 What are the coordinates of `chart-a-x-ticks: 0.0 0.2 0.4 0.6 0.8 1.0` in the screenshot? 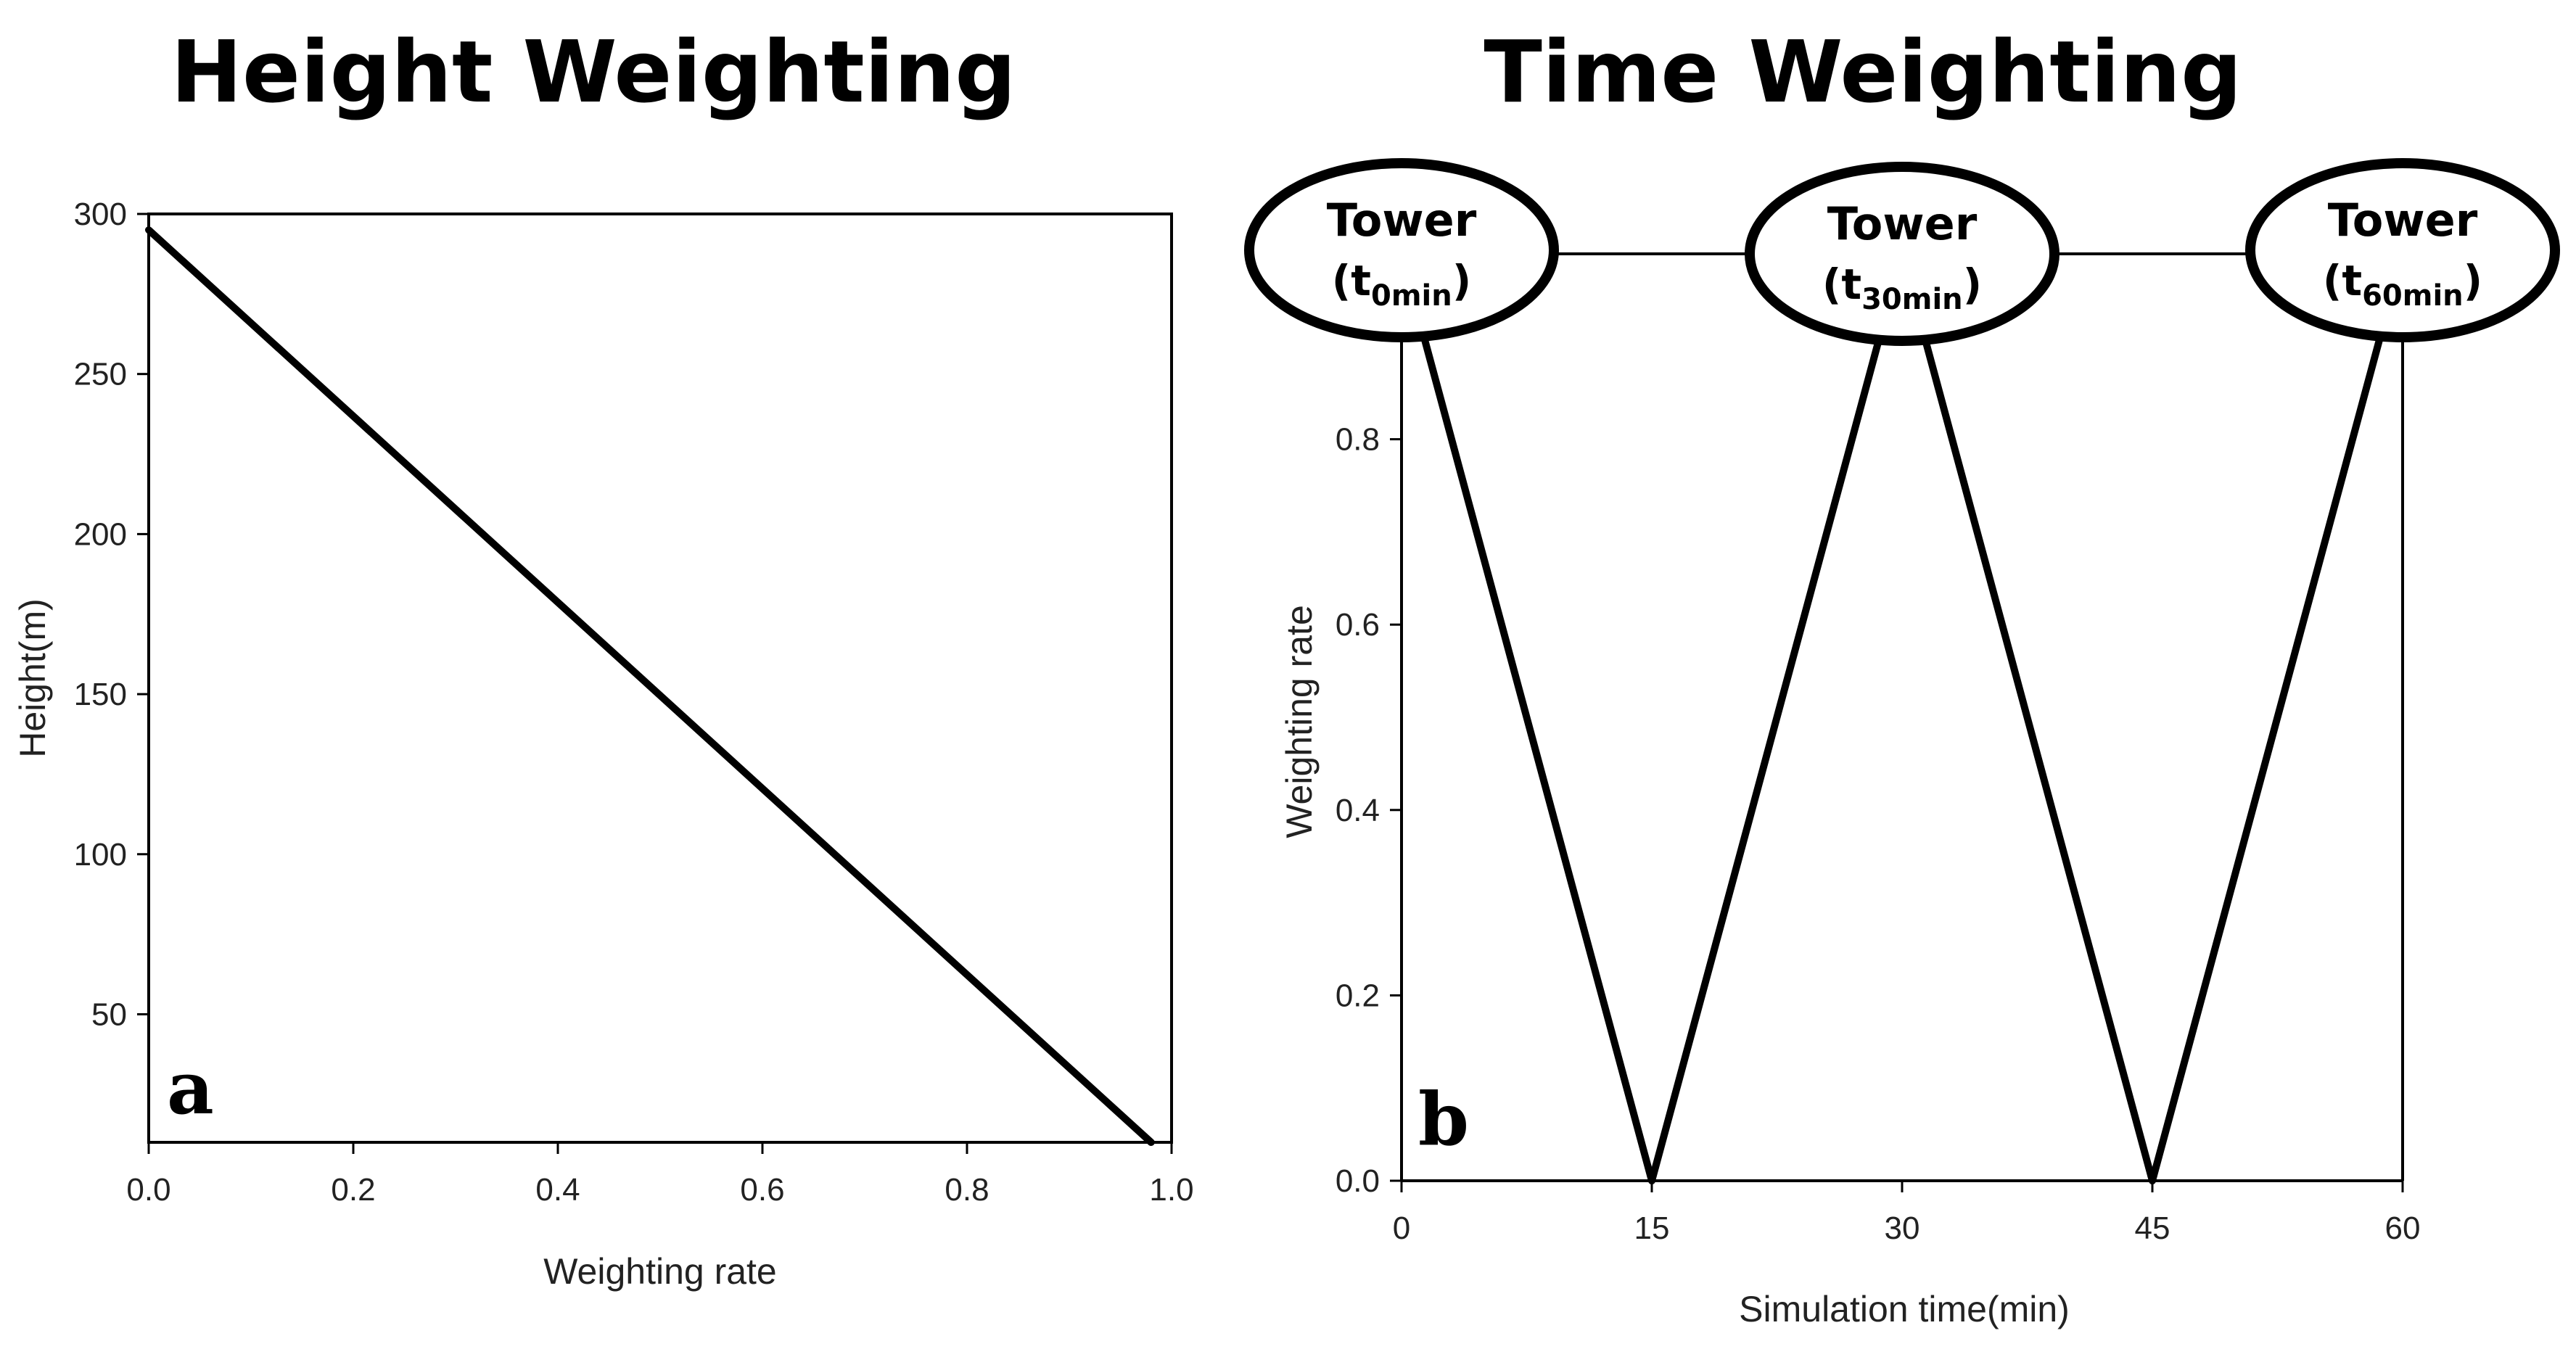 It's located at (660, 1175).